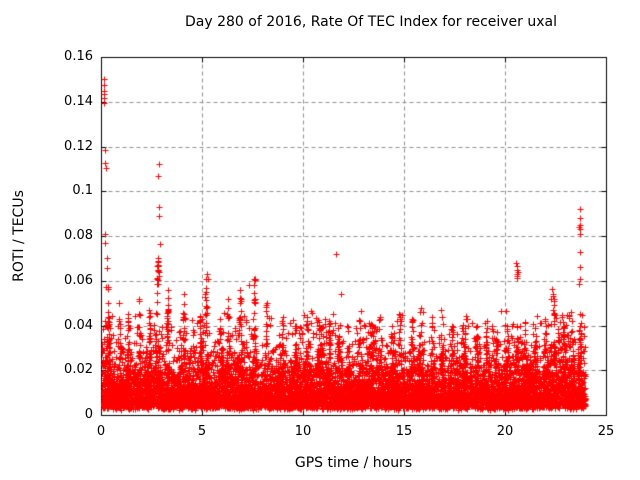  What do you see at coordinates (101, 431) in the screenshot?
I see `x-tick-label: 0` at bounding box center [101, 431].